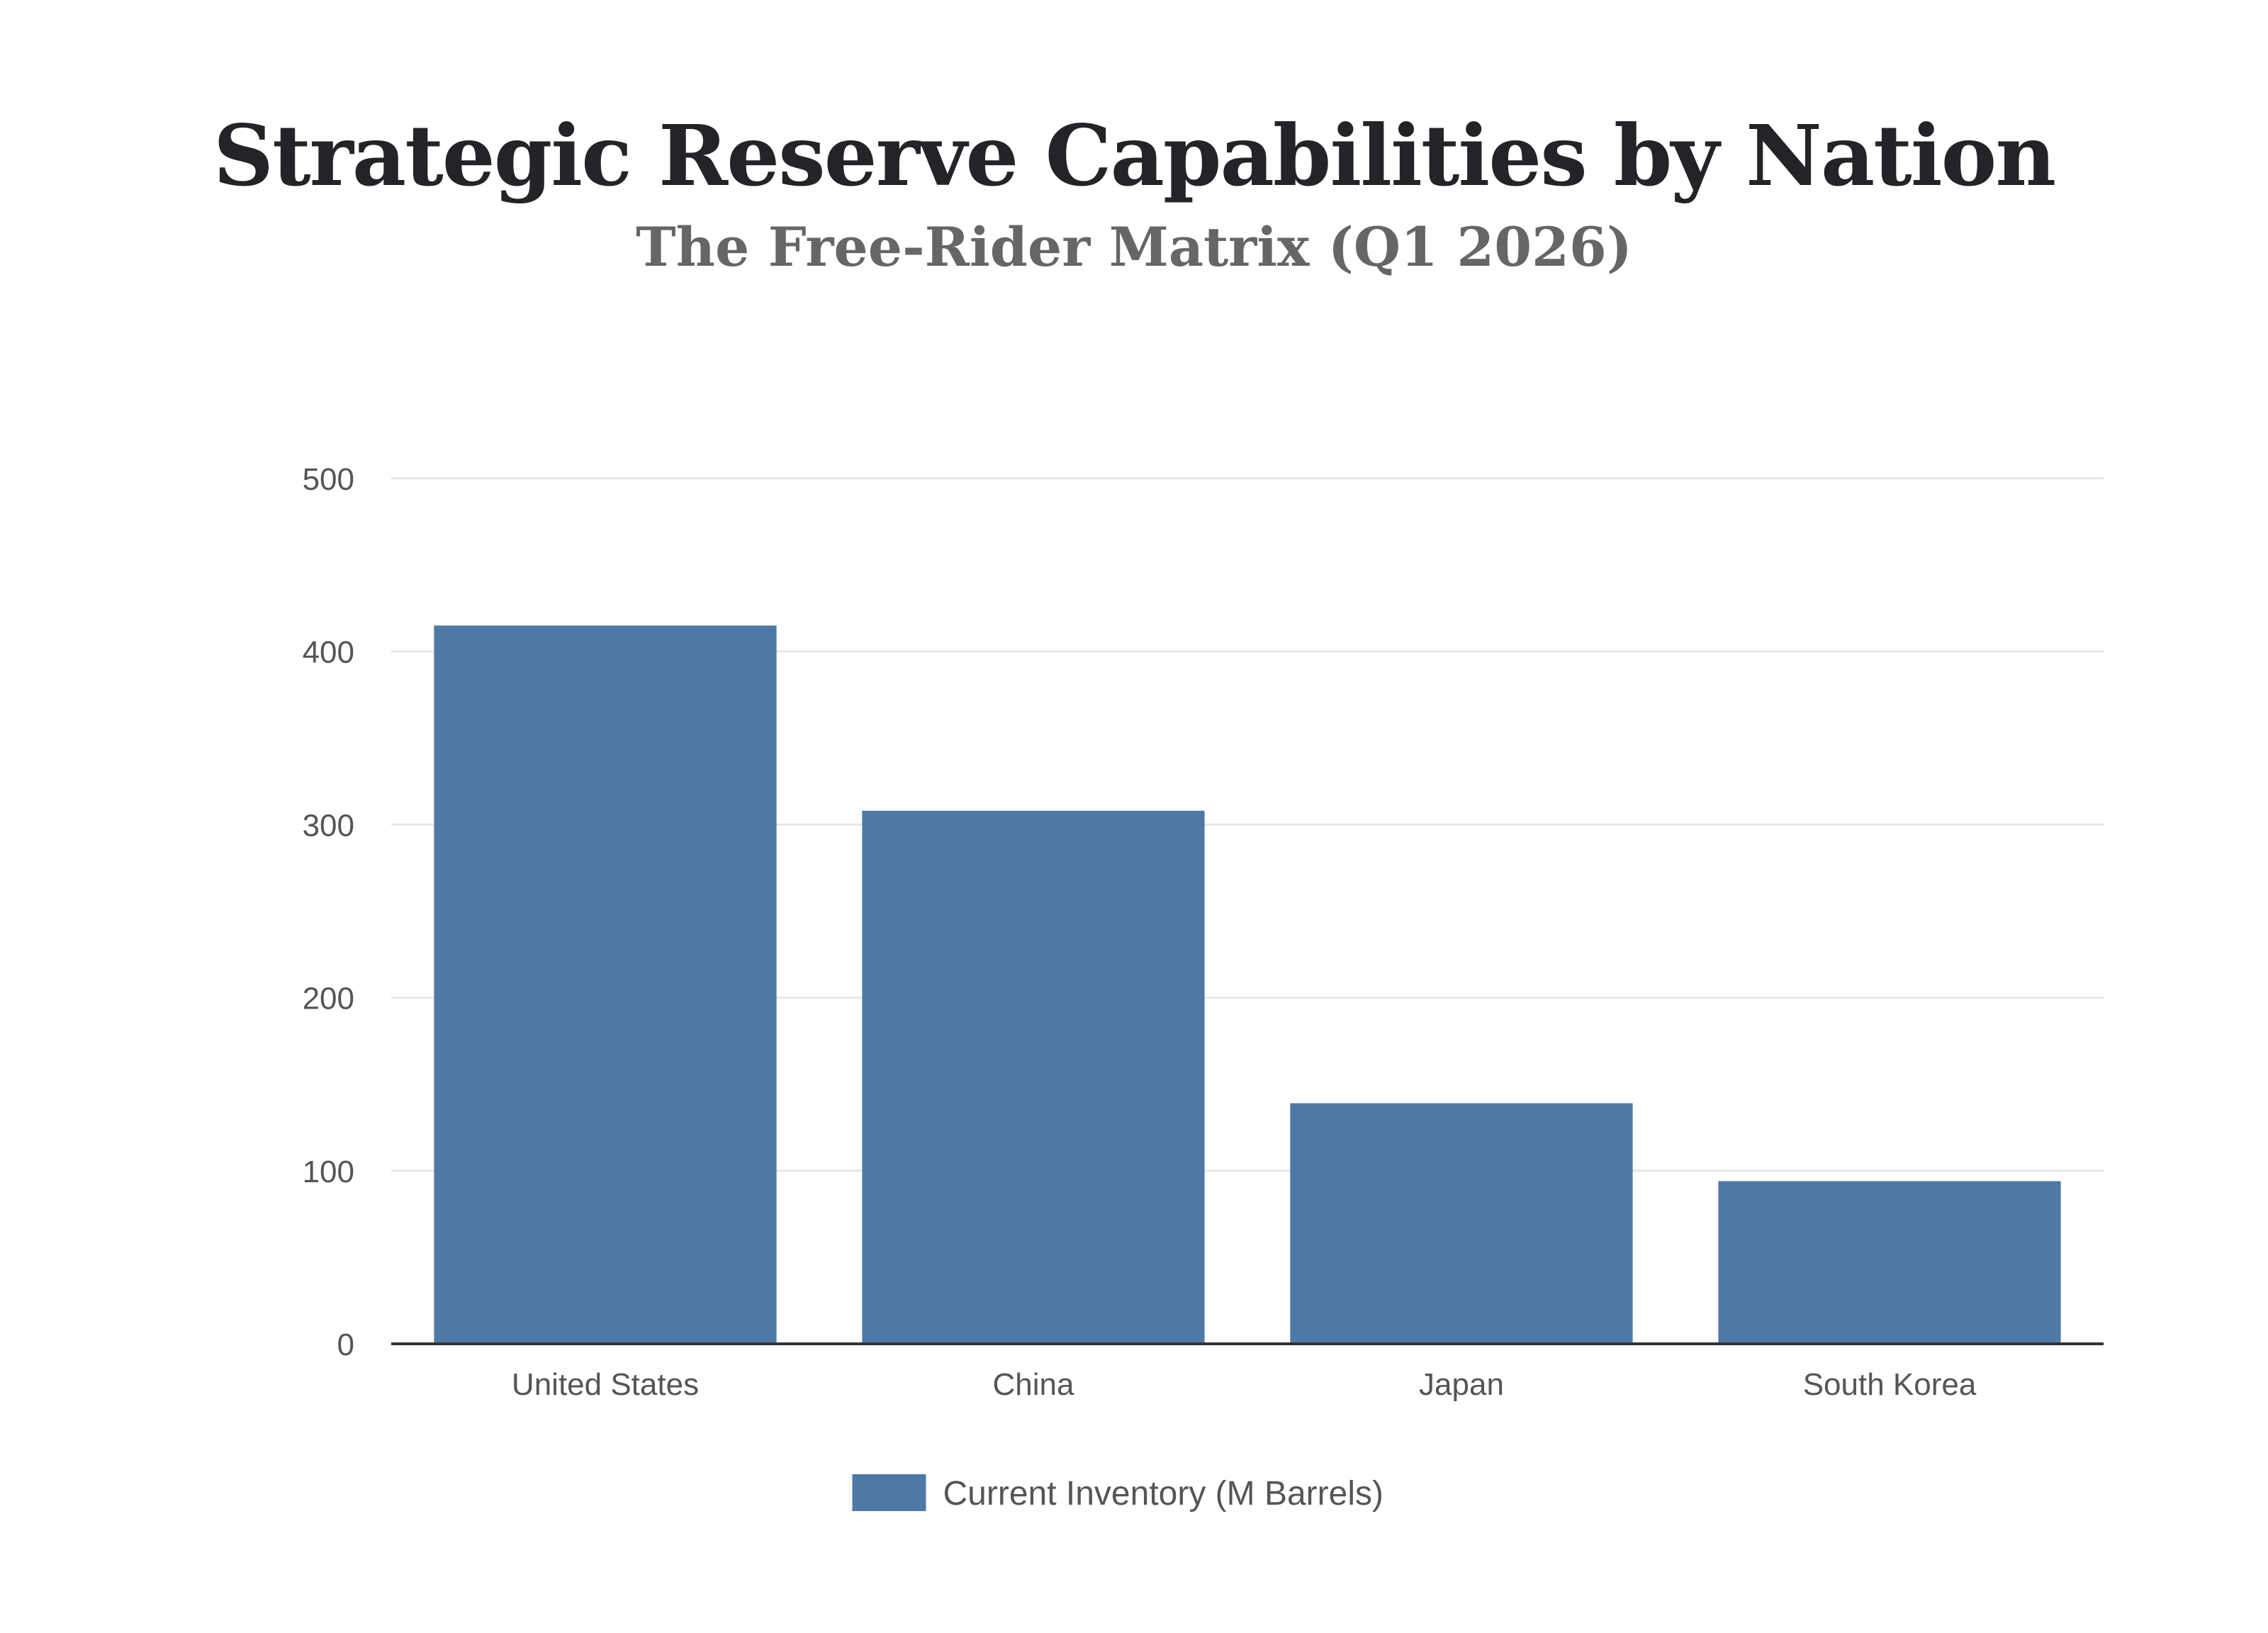 Image resolution: width=2268 pixels, height=1633 pixels. Describe the element at coordinates (1163, 1494) in the screenshot. I see `legend-label: Current Inventory (M Barrels)` at that location.